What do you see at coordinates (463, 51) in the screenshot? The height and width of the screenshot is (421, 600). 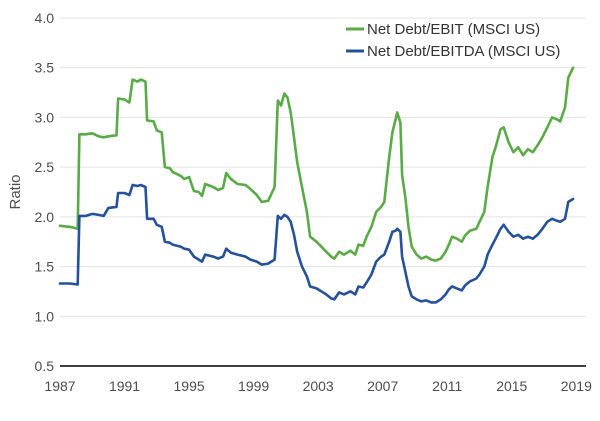 I see `legend-label: Net Debt/EBITDA (MSCI US)` at bounding box center [463, 51].